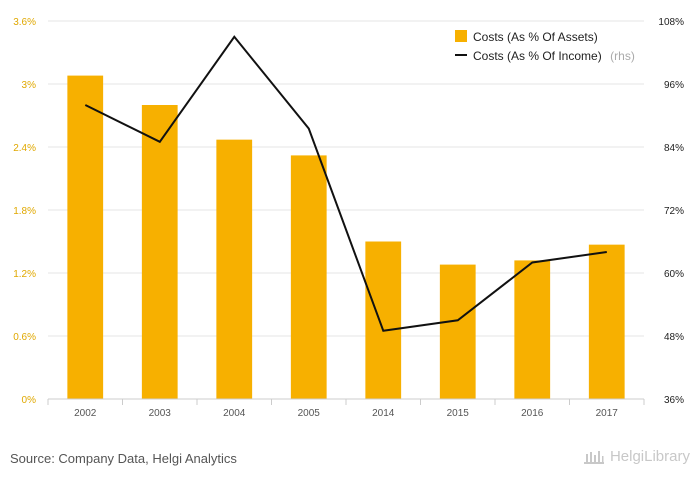  Describe the element at coordinates (674, 211) in the screenshot. I see `y-right-tick-label: 72%` at that location.